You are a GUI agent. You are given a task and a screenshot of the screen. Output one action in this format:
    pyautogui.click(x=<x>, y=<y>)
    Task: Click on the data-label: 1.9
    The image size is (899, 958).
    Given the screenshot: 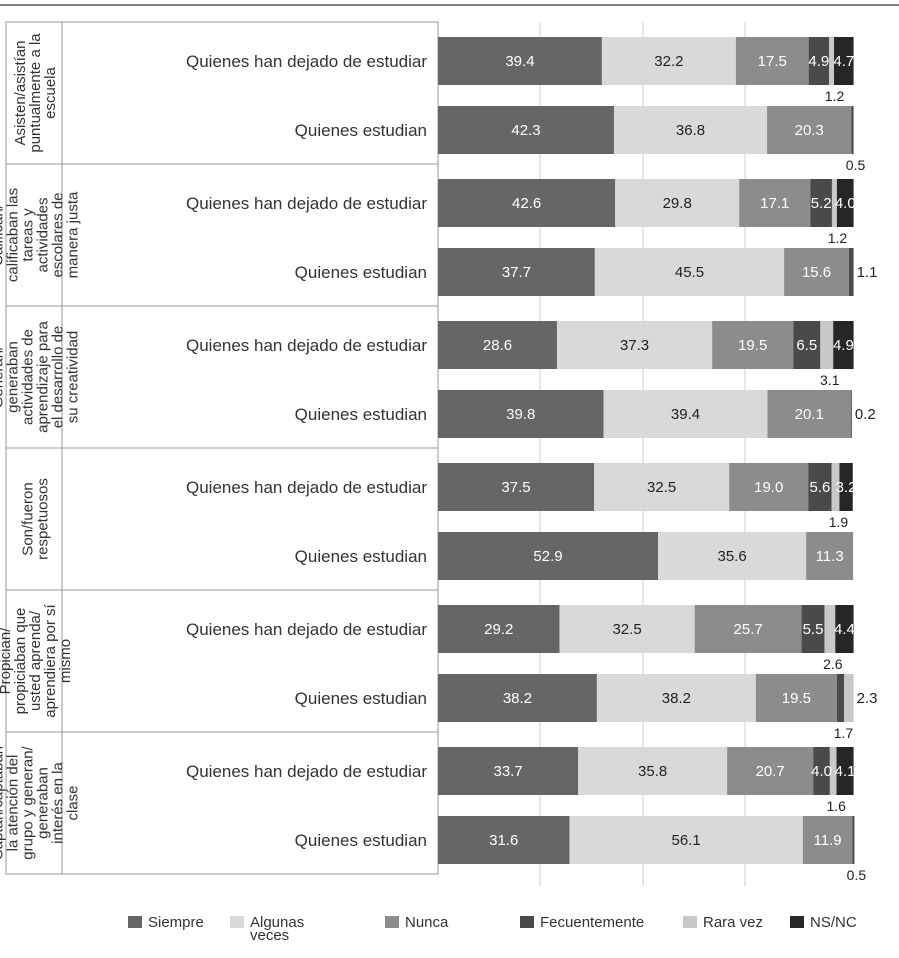 What is the action you would take?
    pyautogui.click(x=839, y=522)
    